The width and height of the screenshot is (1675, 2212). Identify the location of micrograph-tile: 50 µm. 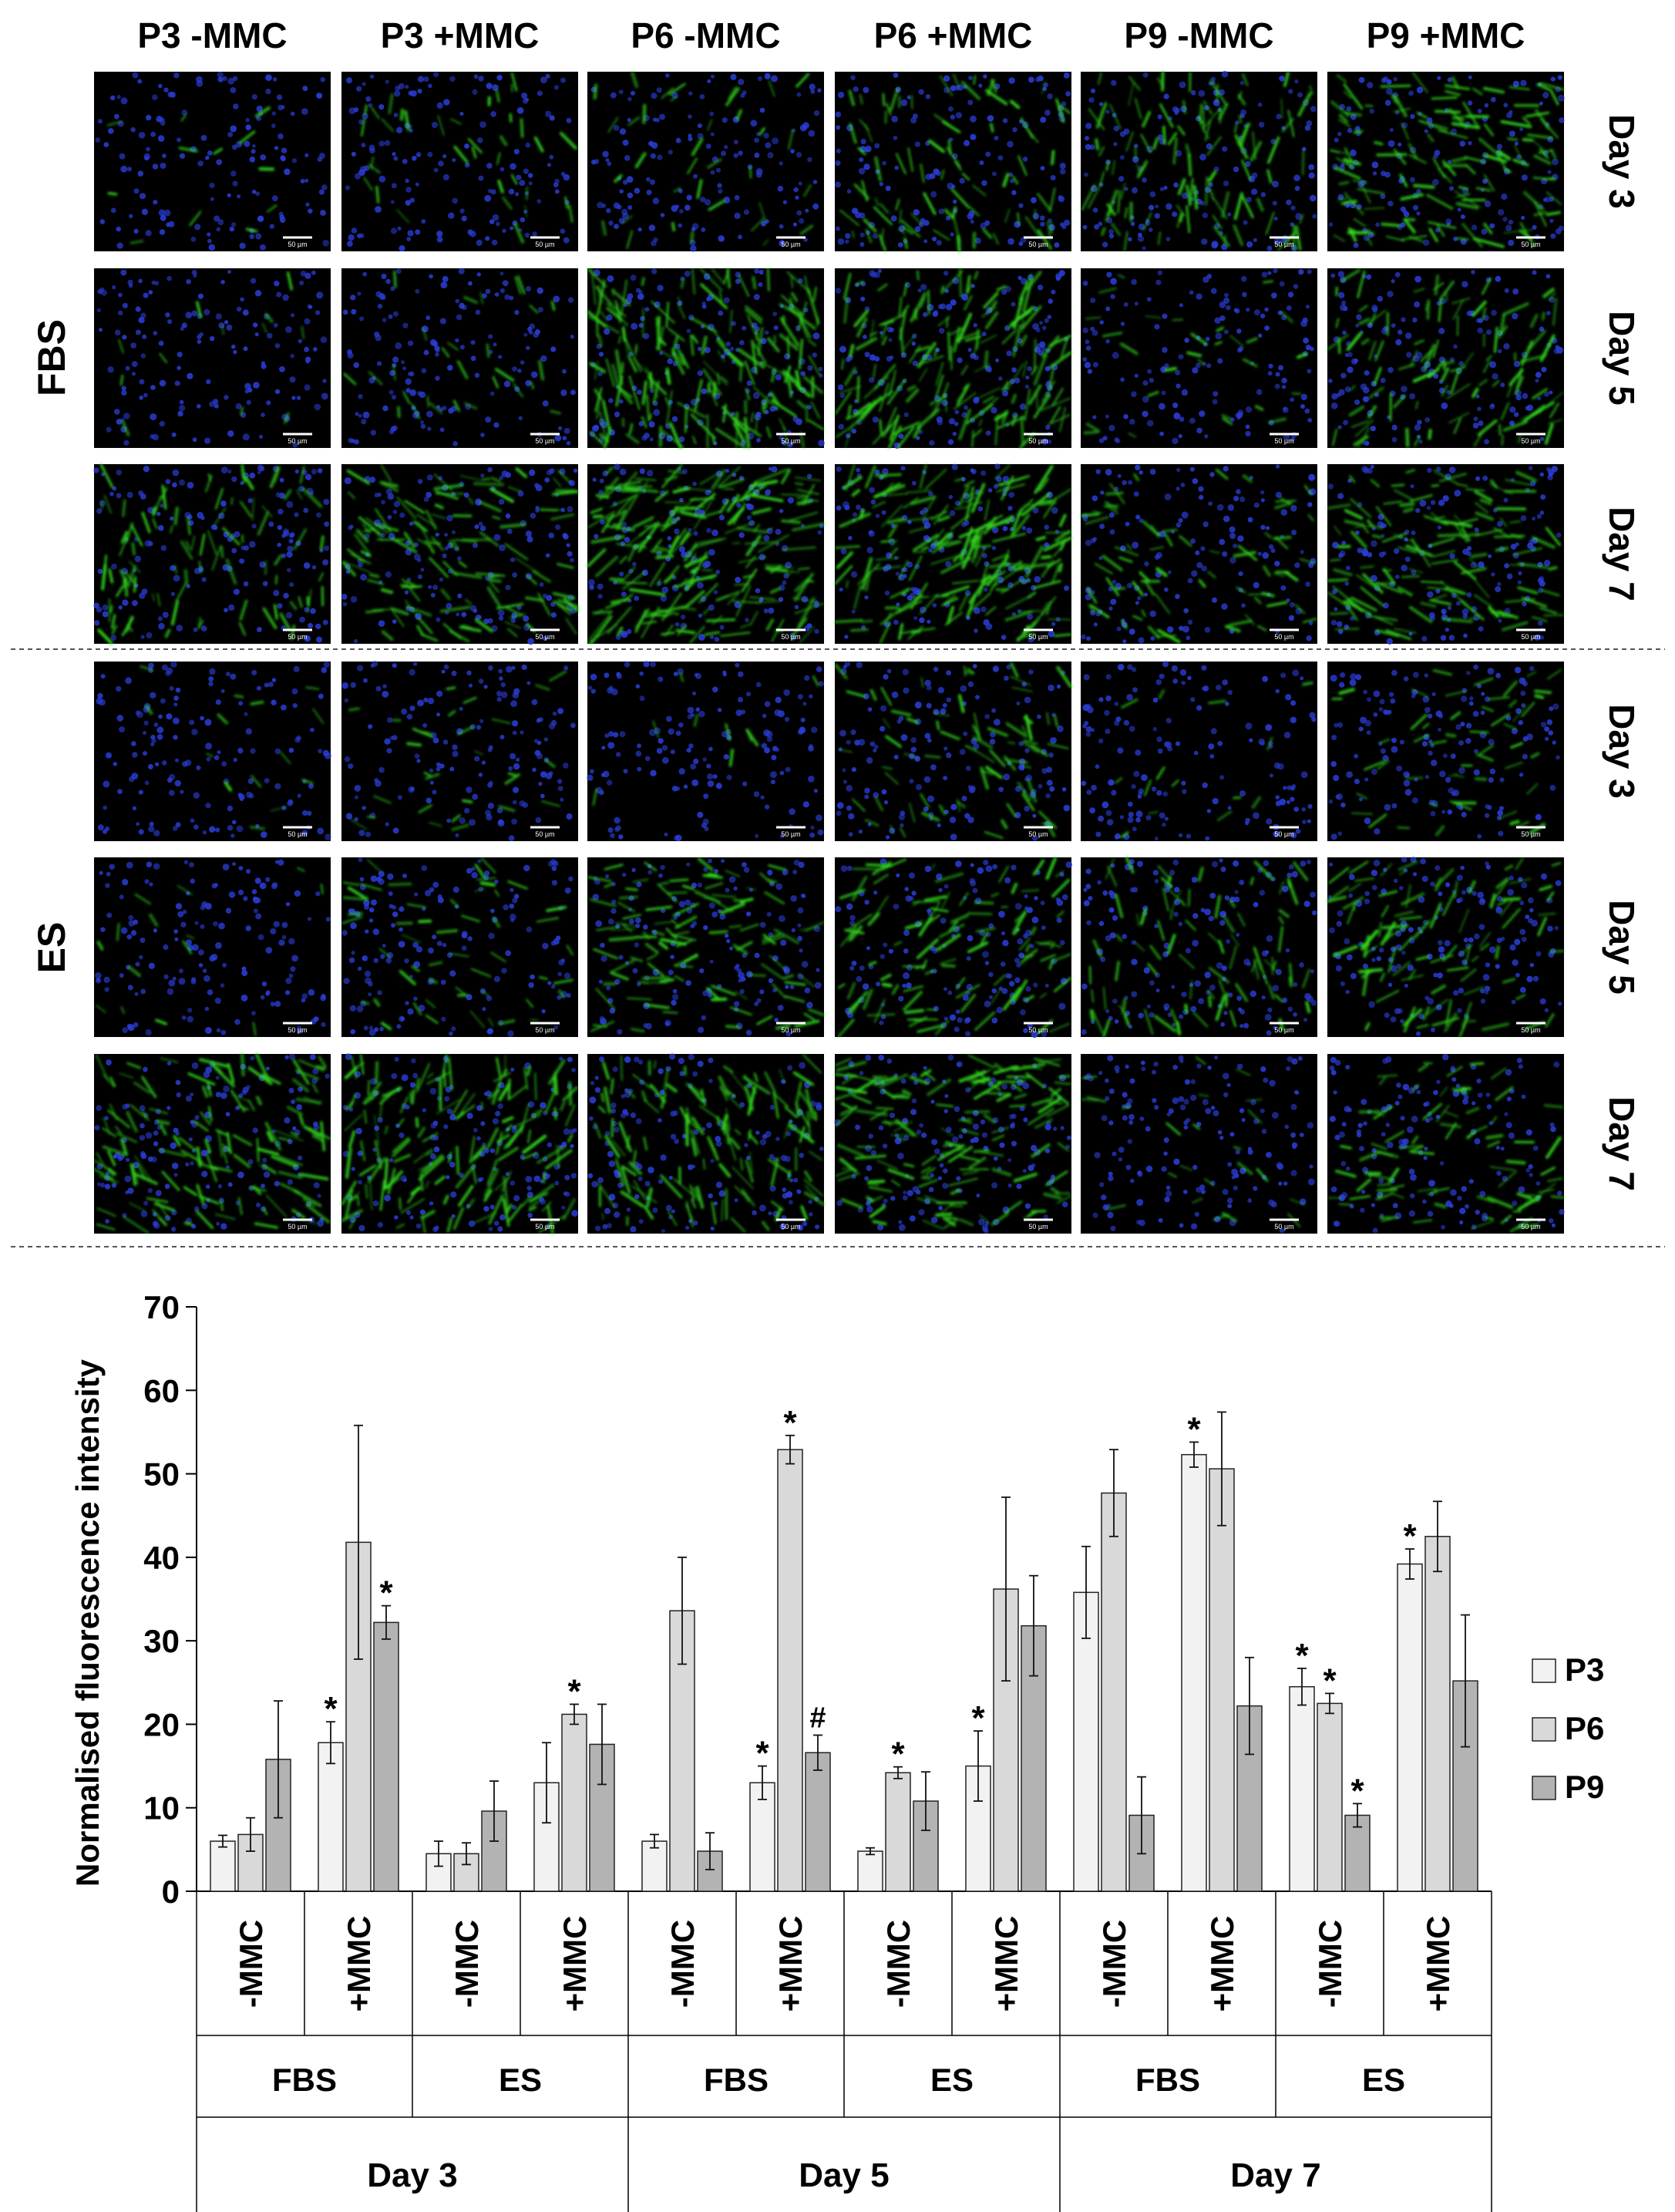
(953, 358).